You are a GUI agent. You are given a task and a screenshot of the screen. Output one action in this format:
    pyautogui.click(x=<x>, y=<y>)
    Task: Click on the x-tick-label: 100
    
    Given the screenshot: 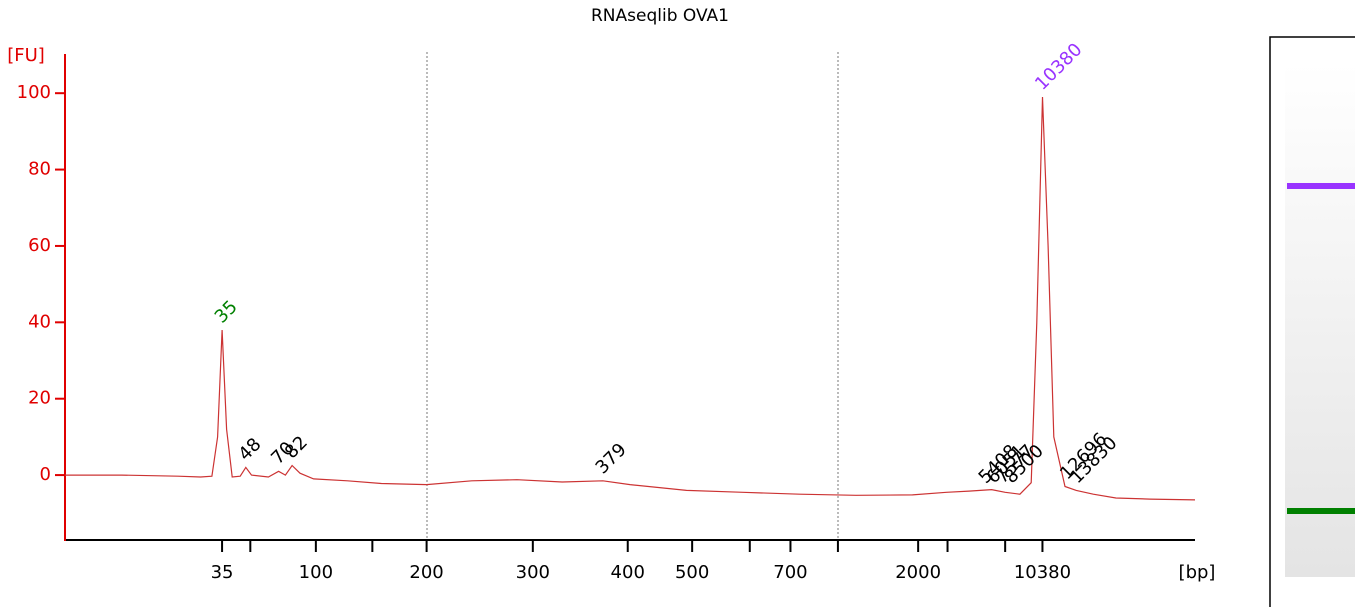 What is the action you would take?
    pyautogui.click(x=316, y=572)
    